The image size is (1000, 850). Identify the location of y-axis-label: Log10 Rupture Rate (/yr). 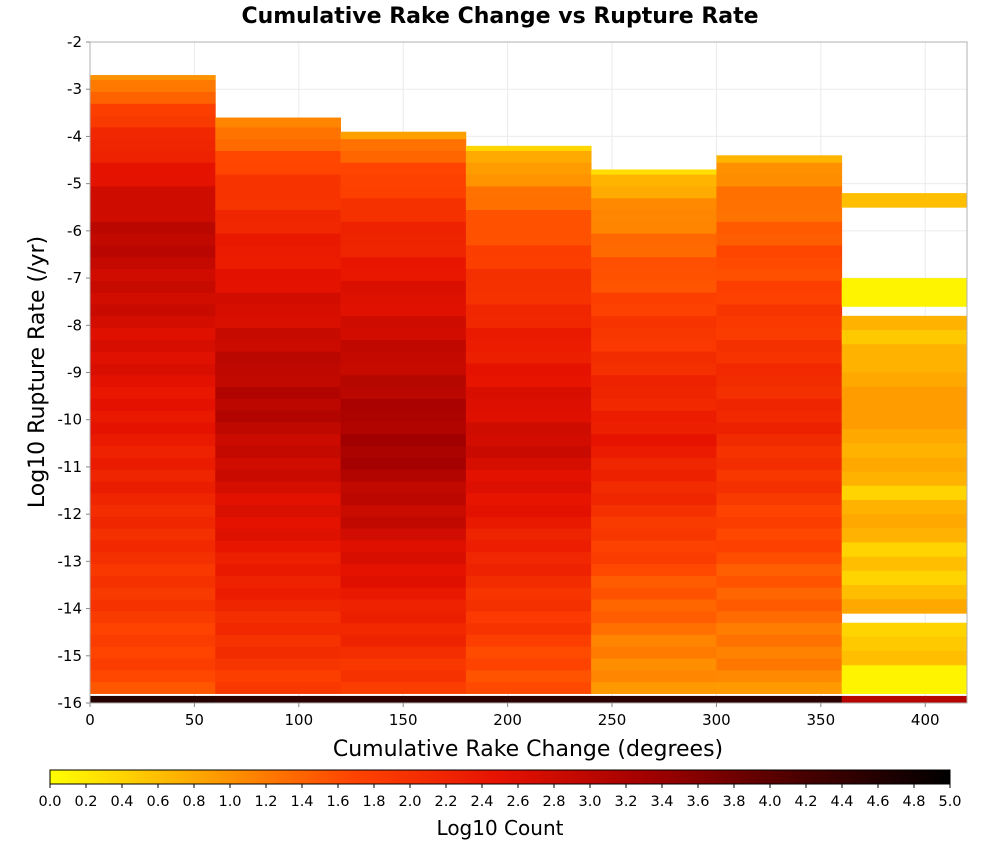
(37, 372).